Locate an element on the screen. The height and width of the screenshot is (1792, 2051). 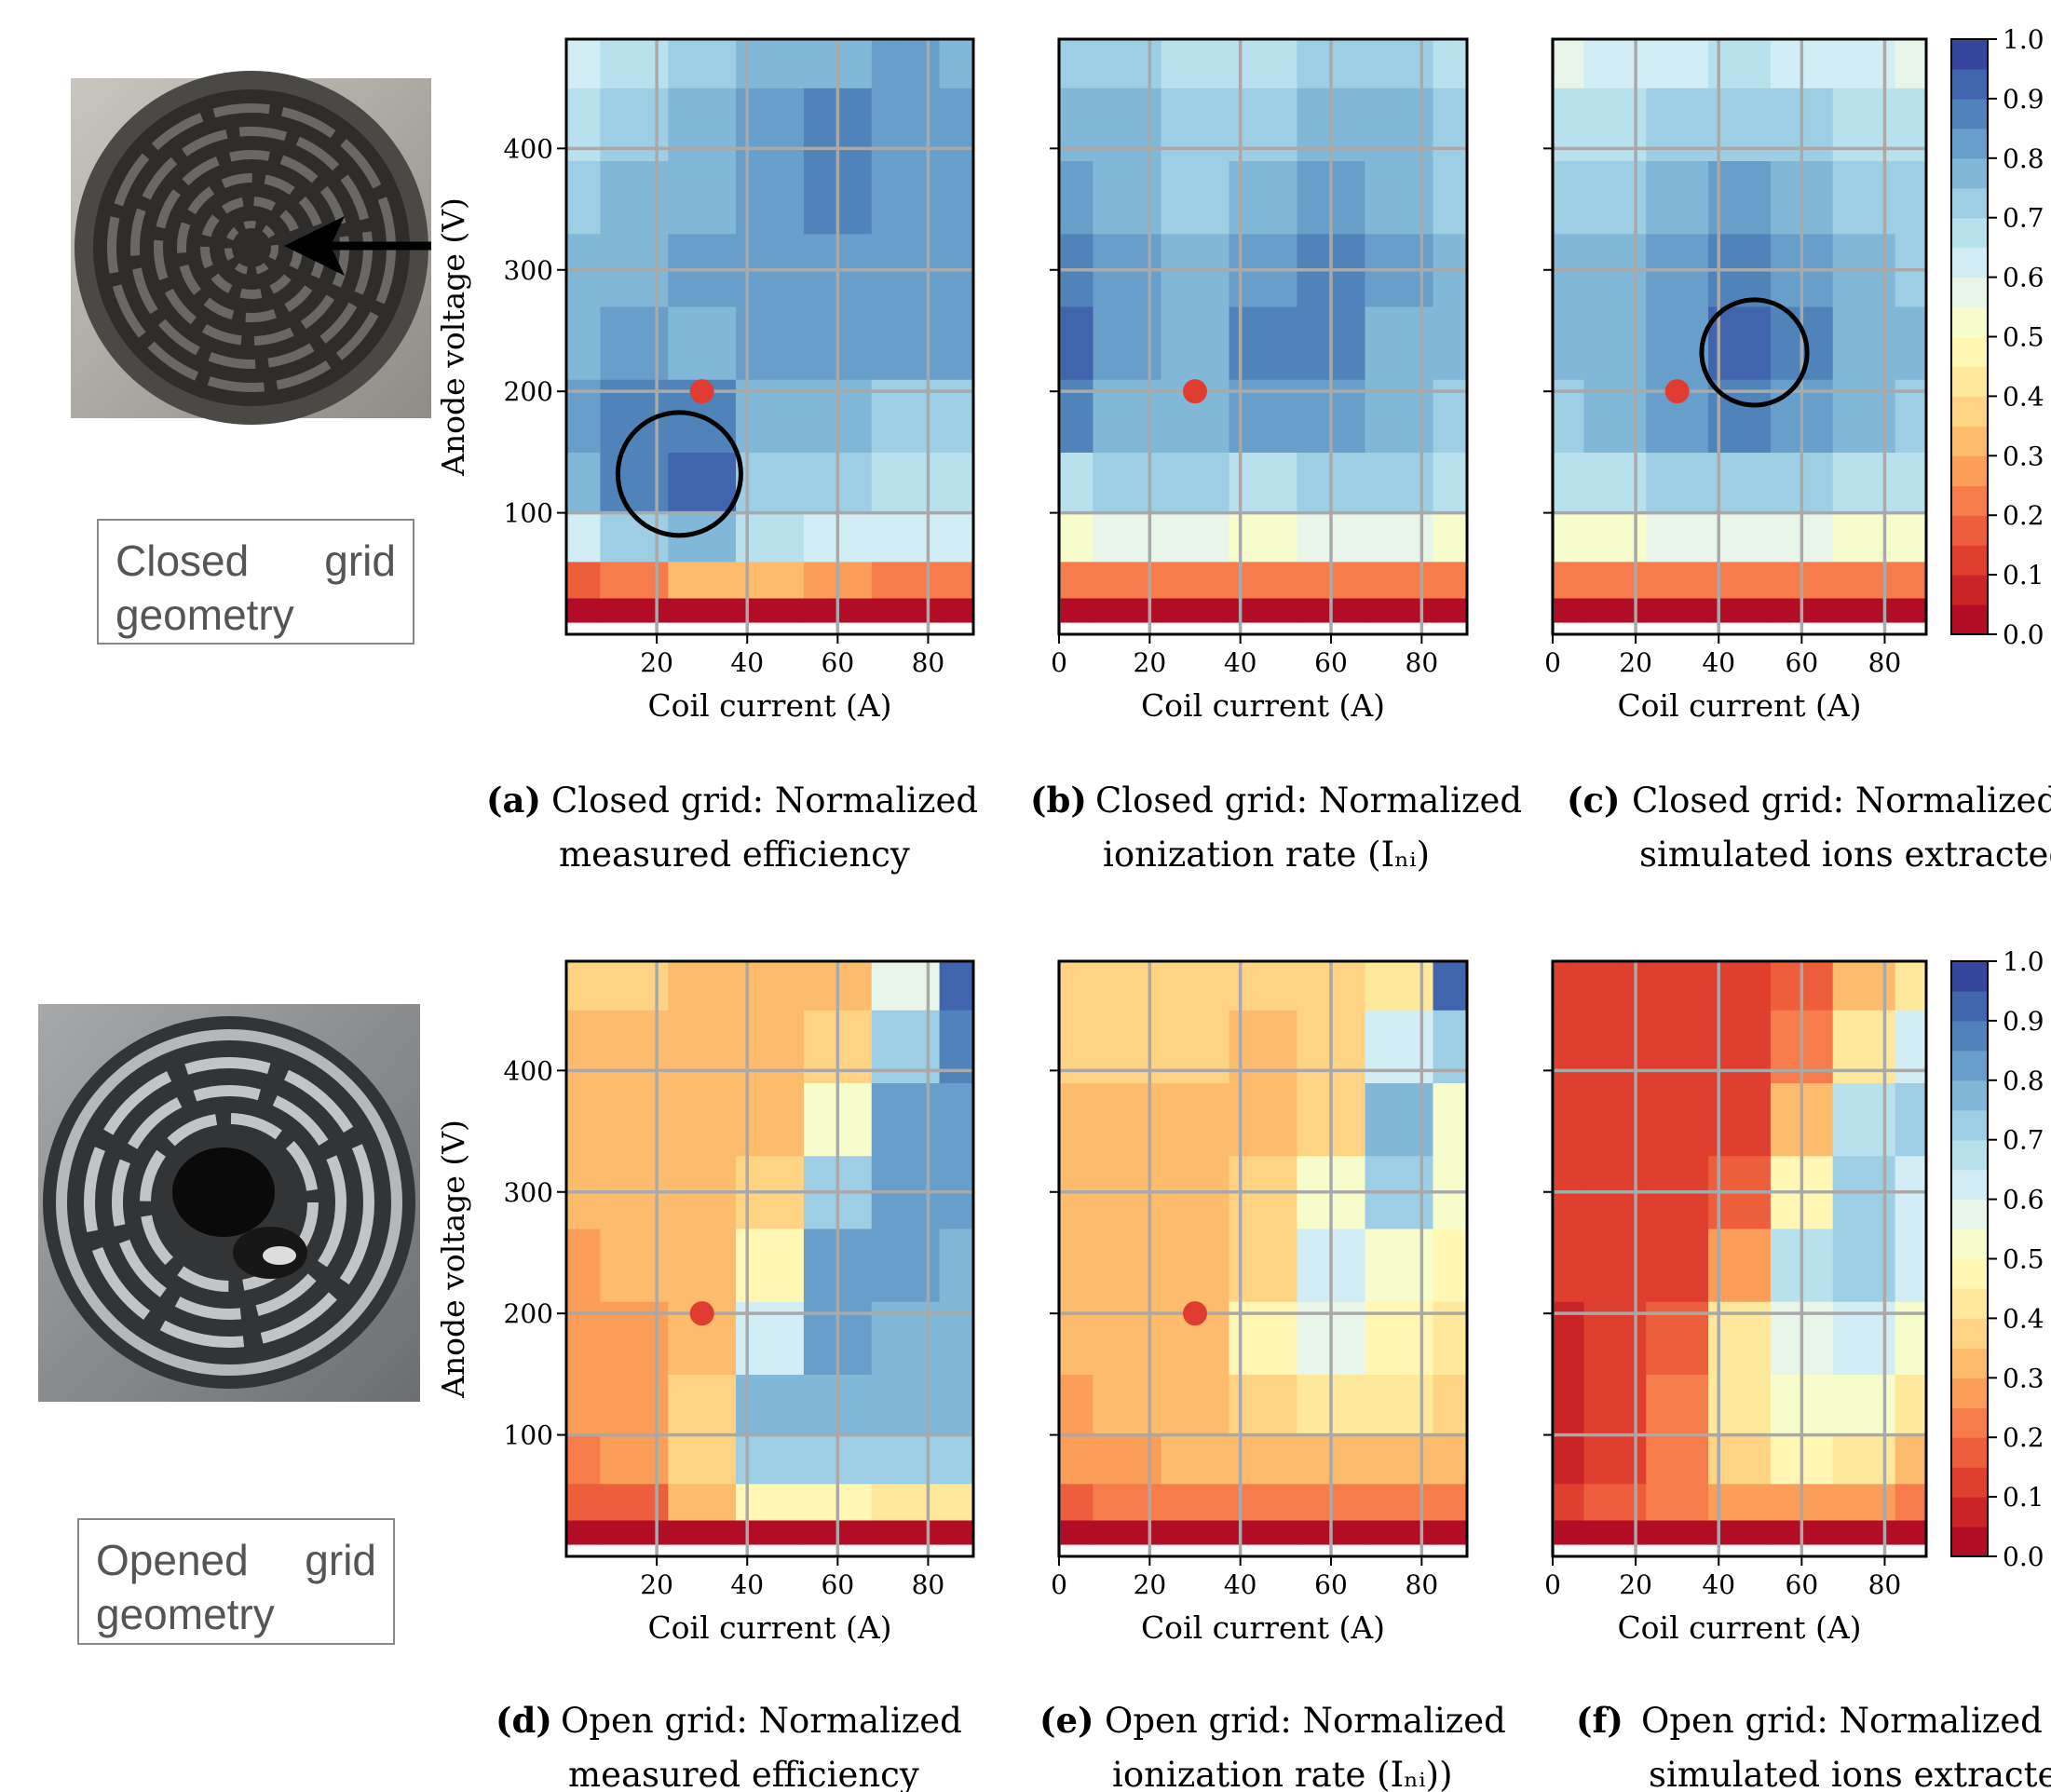
caption-text: Open grid: Normalized is located at coordinates (761, 1721).